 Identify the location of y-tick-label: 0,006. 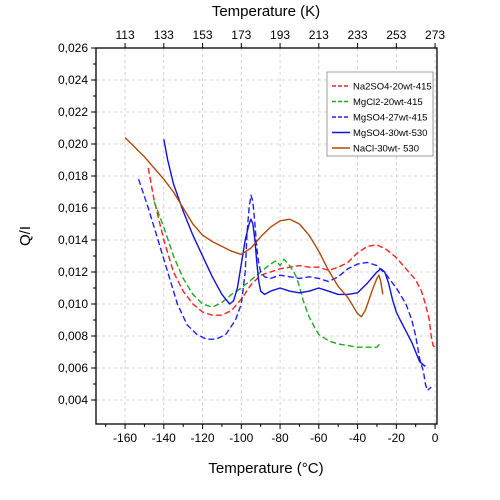
(73, 368).